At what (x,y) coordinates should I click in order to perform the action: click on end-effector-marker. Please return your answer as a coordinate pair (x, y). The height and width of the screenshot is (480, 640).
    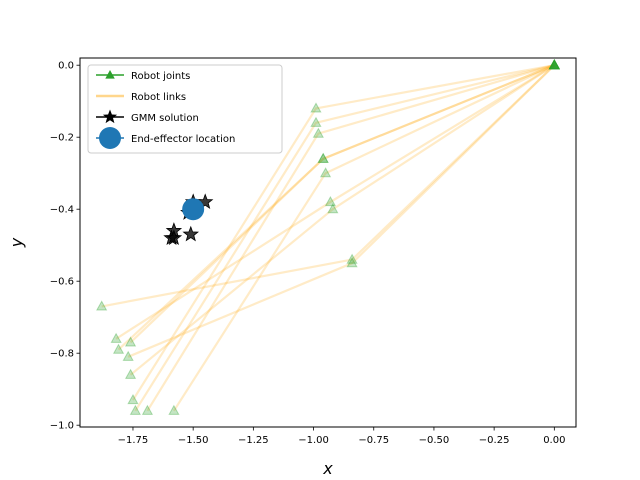
    Looking at the image, I should click on (193, 209).